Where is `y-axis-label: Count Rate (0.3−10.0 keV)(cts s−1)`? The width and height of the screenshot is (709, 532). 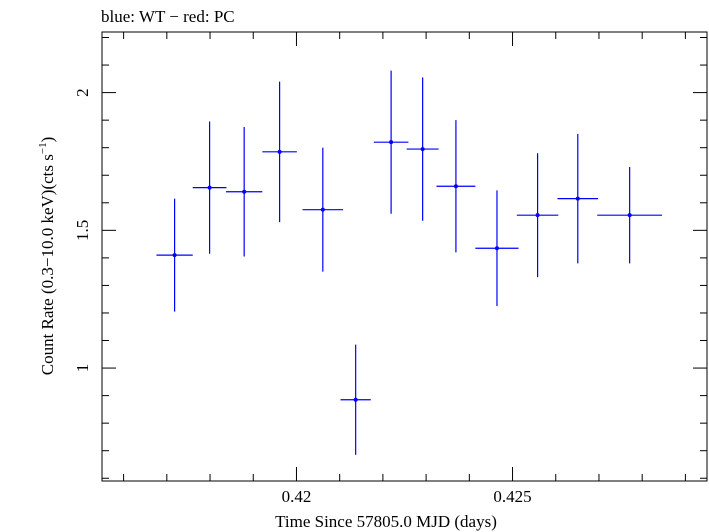 y-axis-label: Count Rate (0.3−10.0 keV)(cts s−1) is located at coordinates (47, 256).